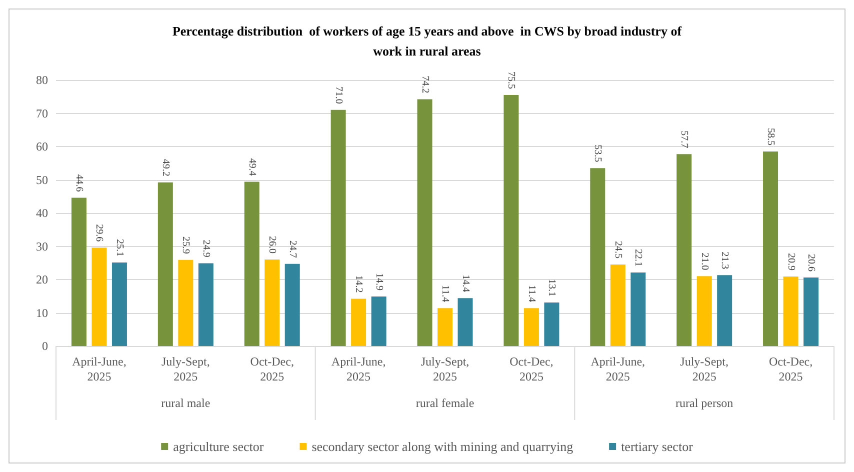 The image size is (854, 472). Describe the element at coordinates (511, 80) in the screenshot. I see `data-label: 75.5` at that location.